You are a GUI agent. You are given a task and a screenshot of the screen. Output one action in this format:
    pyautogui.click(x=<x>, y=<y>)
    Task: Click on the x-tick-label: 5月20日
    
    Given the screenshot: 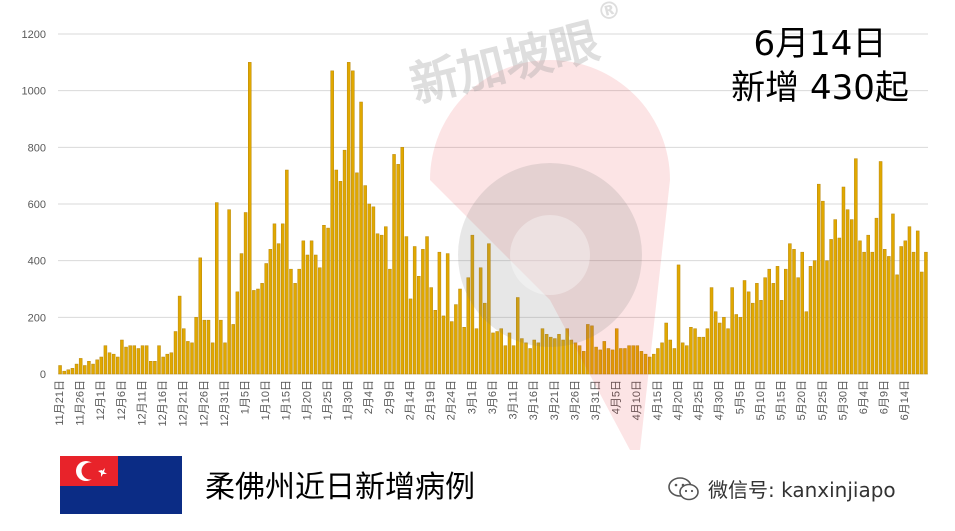 What is the action you would take?
    pyautogui.click(x=802, y=400)
    